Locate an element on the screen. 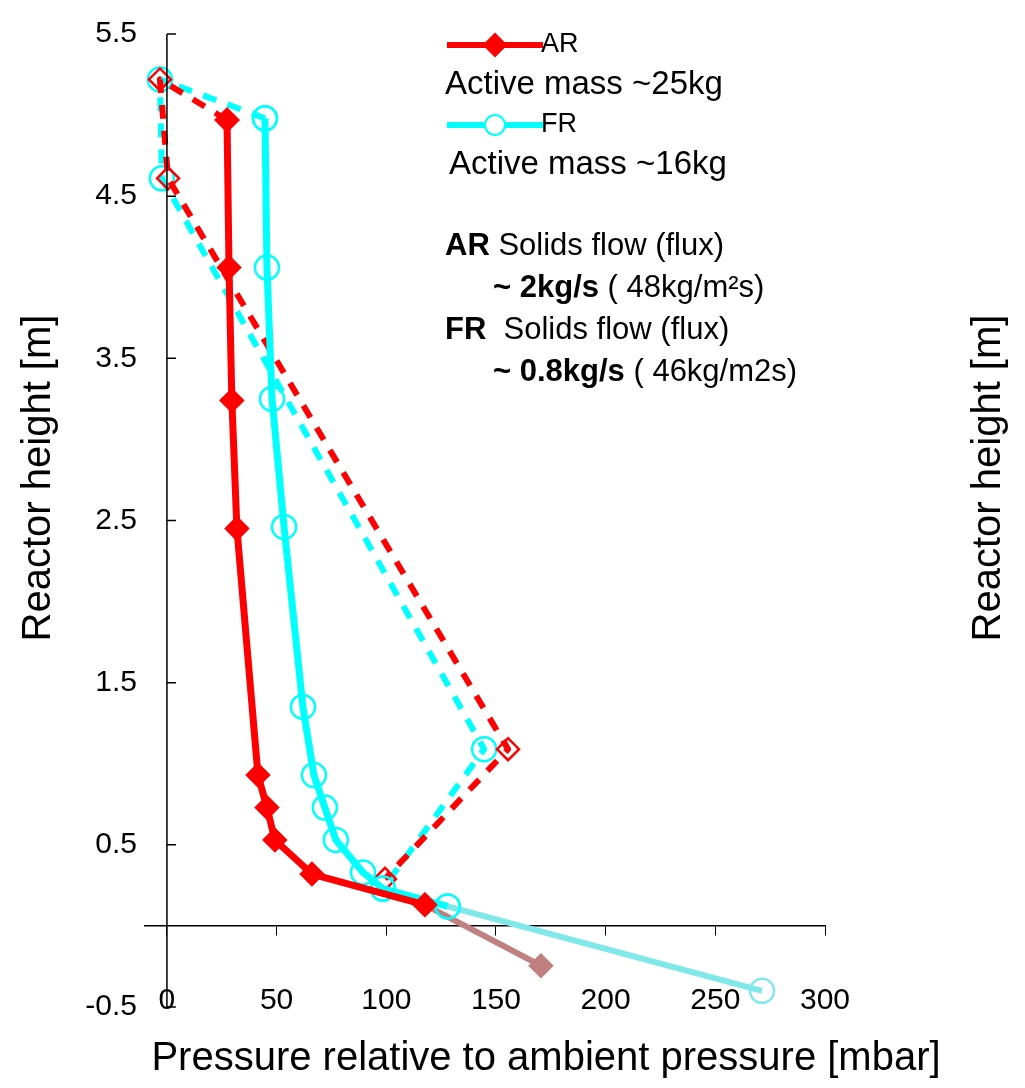 The height and width of the screenshot is (1088, 1025). x-tick-label: 300 is located at coordinates (825, 999).